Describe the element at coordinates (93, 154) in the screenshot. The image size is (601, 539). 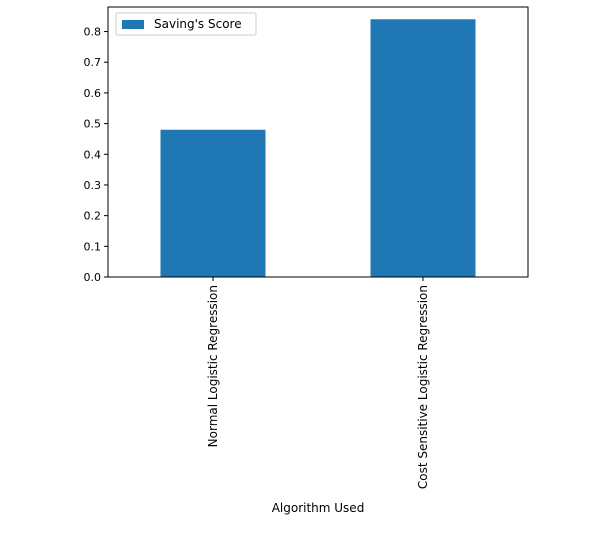
I see `y-tick-label-4: 0.4` at that location.